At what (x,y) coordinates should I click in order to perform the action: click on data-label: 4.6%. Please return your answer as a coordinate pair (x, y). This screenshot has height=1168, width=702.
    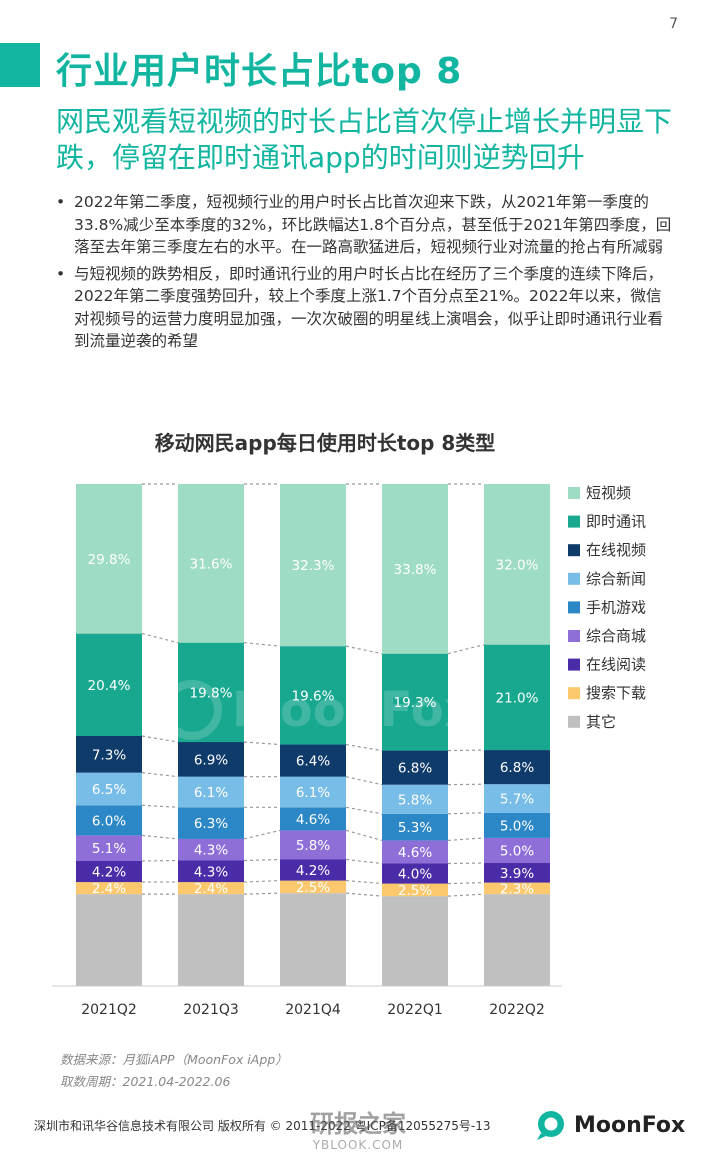
    Looking at the image, I should click on (313, 820).